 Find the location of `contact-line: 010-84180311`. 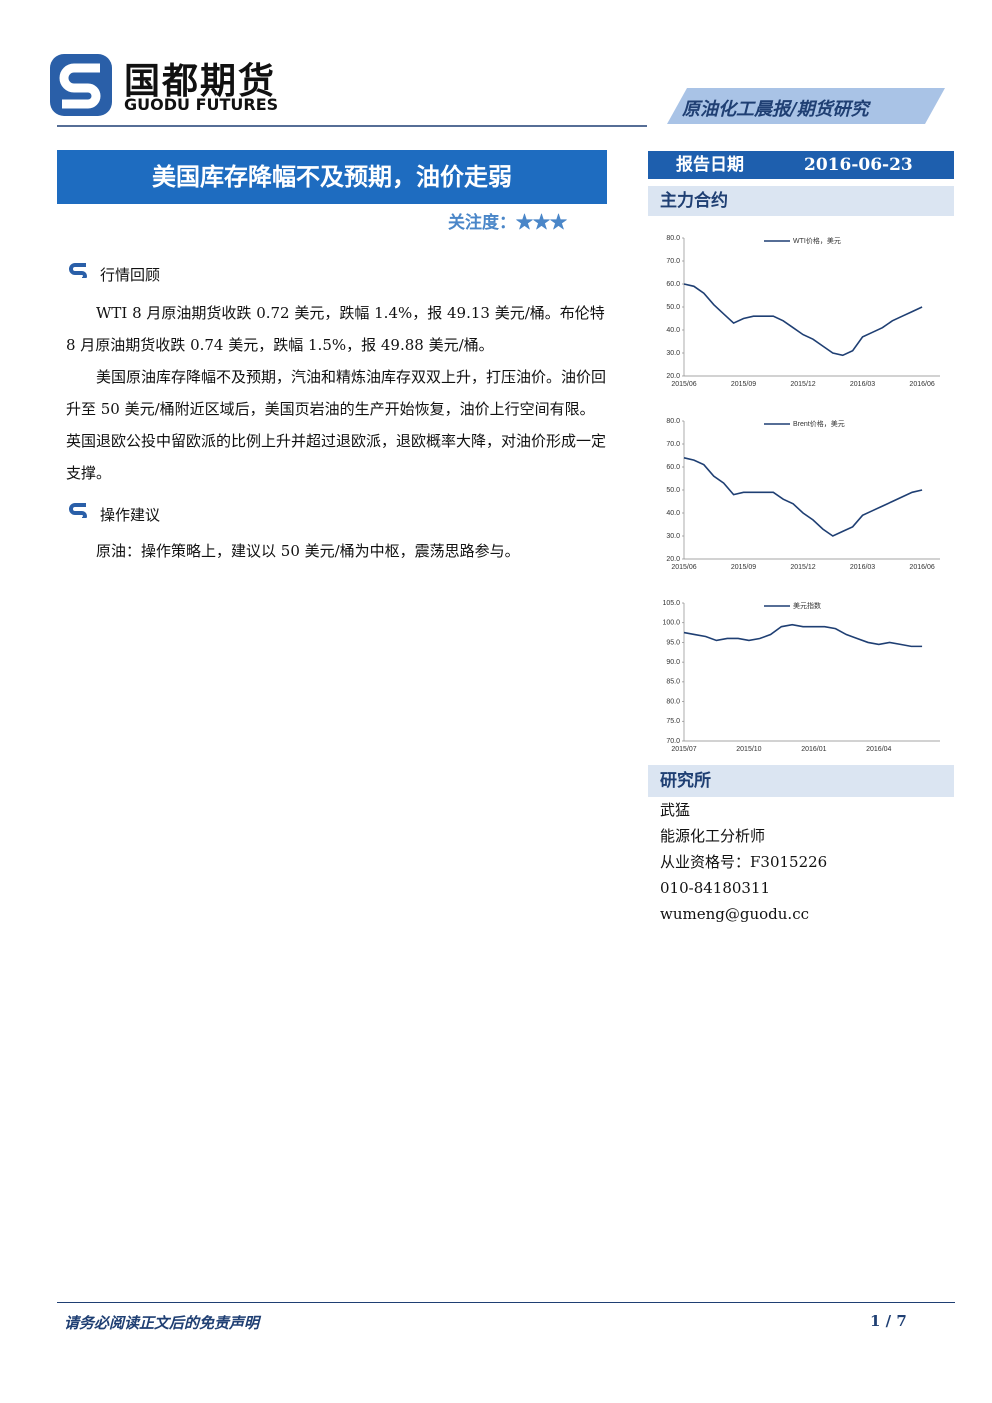

contact-line: 010-84180311 is located at coordinates (715, 888).